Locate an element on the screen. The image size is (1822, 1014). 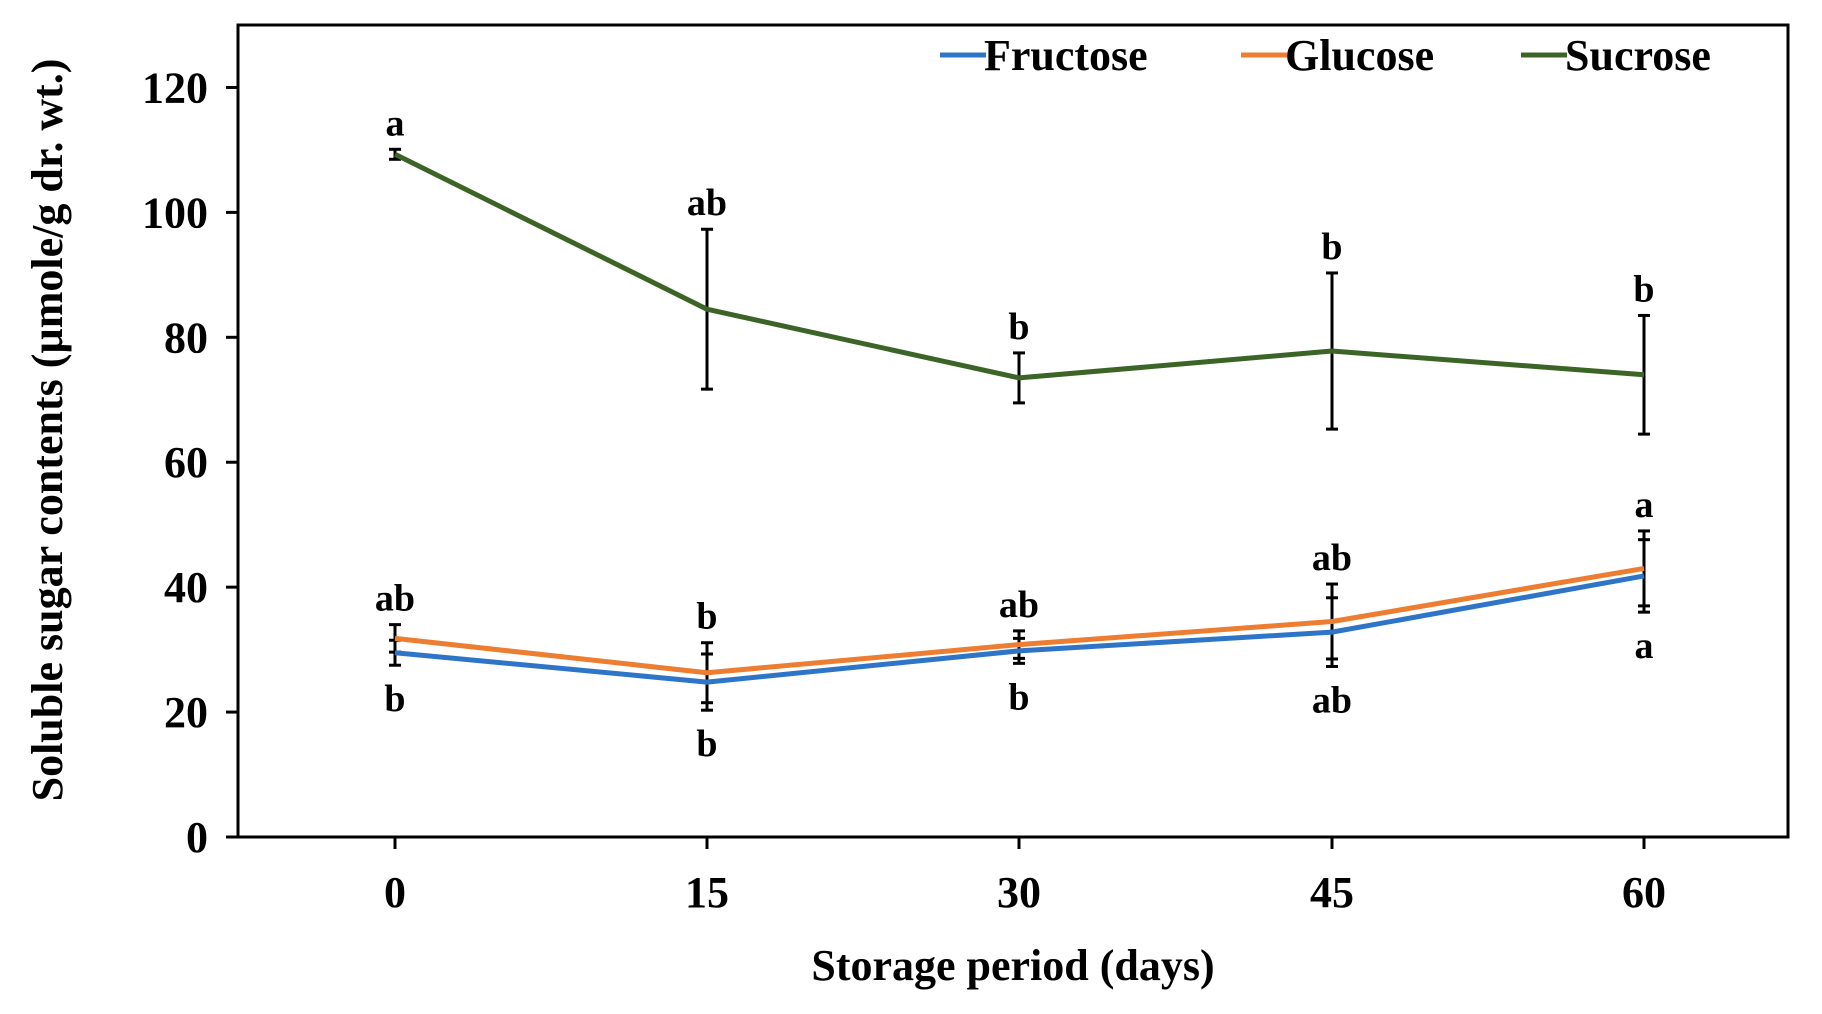
legend-item-sucrose: Sucrose is located at coordinates (1616, 55).